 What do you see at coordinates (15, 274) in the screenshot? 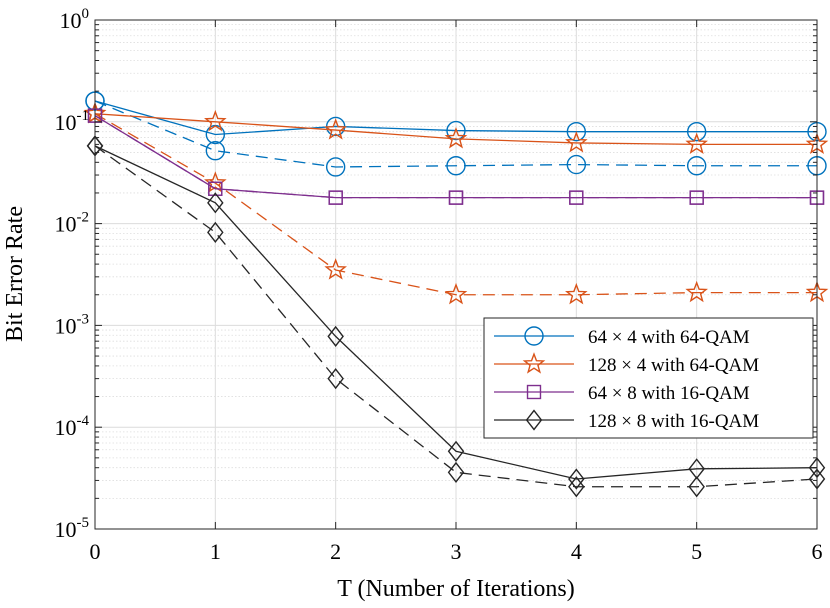
I see `y-axis-label: Bit Error Rate` at bounding box center [15, 274].